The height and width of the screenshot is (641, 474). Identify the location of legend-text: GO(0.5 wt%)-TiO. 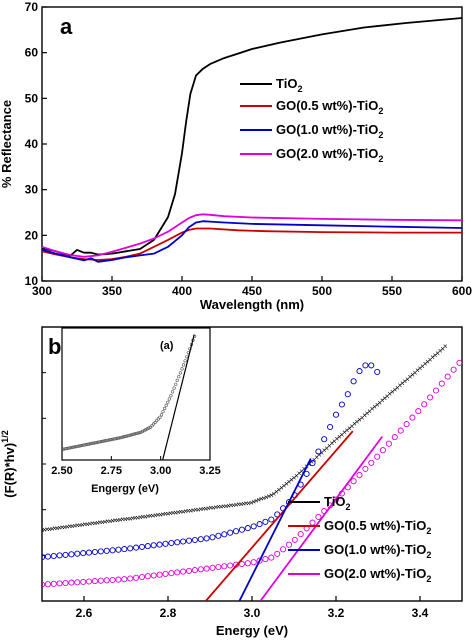
(327, 105).